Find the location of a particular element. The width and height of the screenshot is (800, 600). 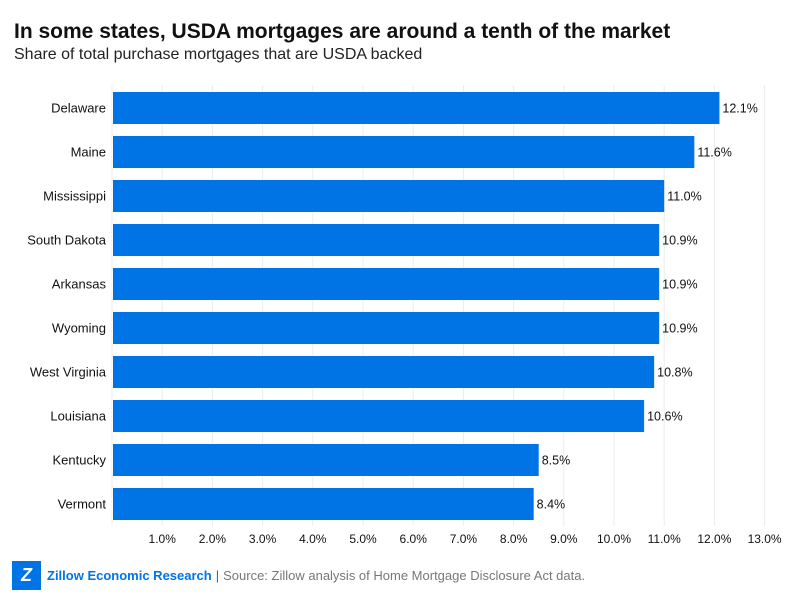

x-tick-label: 13.0% is located at coordinates (765, 539).